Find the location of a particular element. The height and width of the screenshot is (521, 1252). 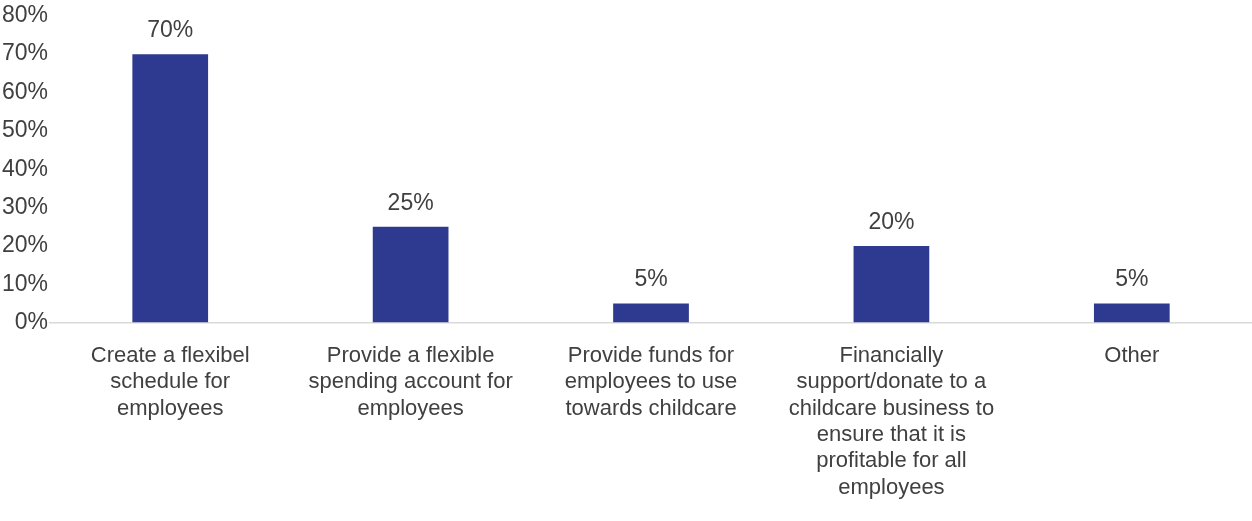

data-label: 70% is located at coordinates (170, 28).